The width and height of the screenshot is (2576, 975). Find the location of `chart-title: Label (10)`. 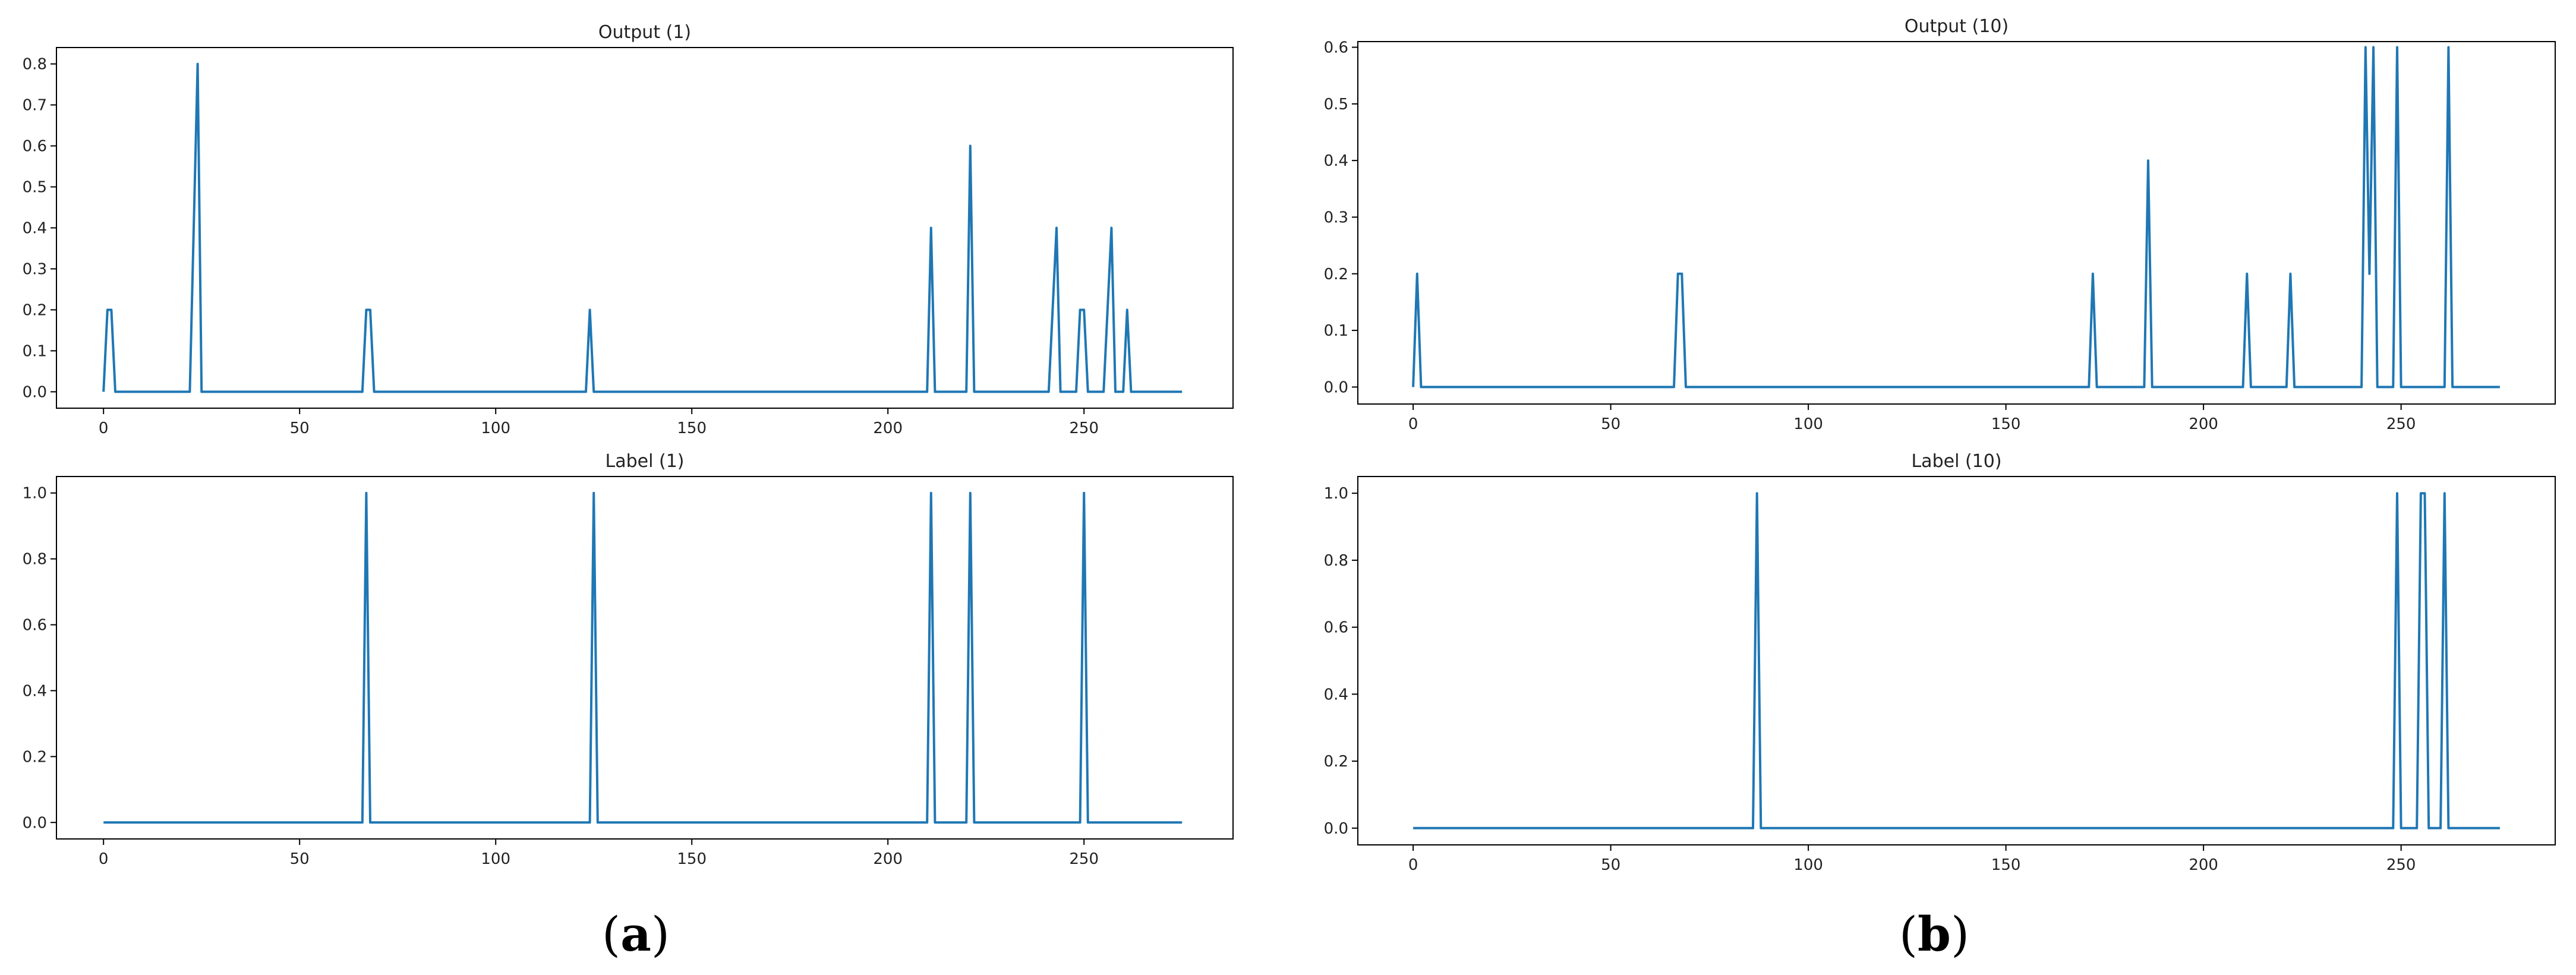

chart-title: Label (10) is located at coordinates (1956, 461).